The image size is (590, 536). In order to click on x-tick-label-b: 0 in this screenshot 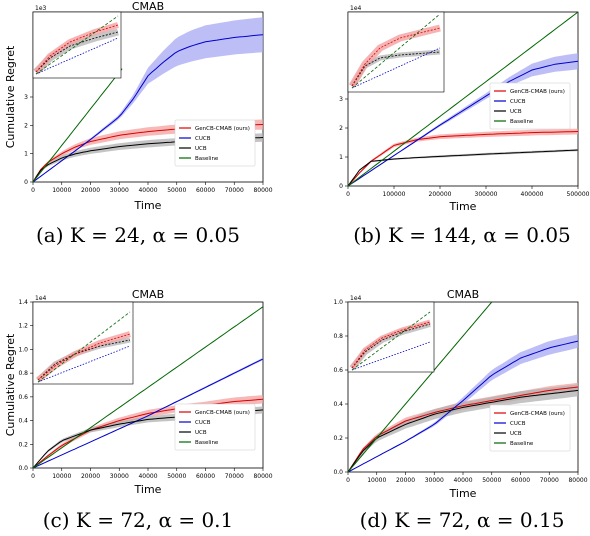, I will do `click(348, 194)`.